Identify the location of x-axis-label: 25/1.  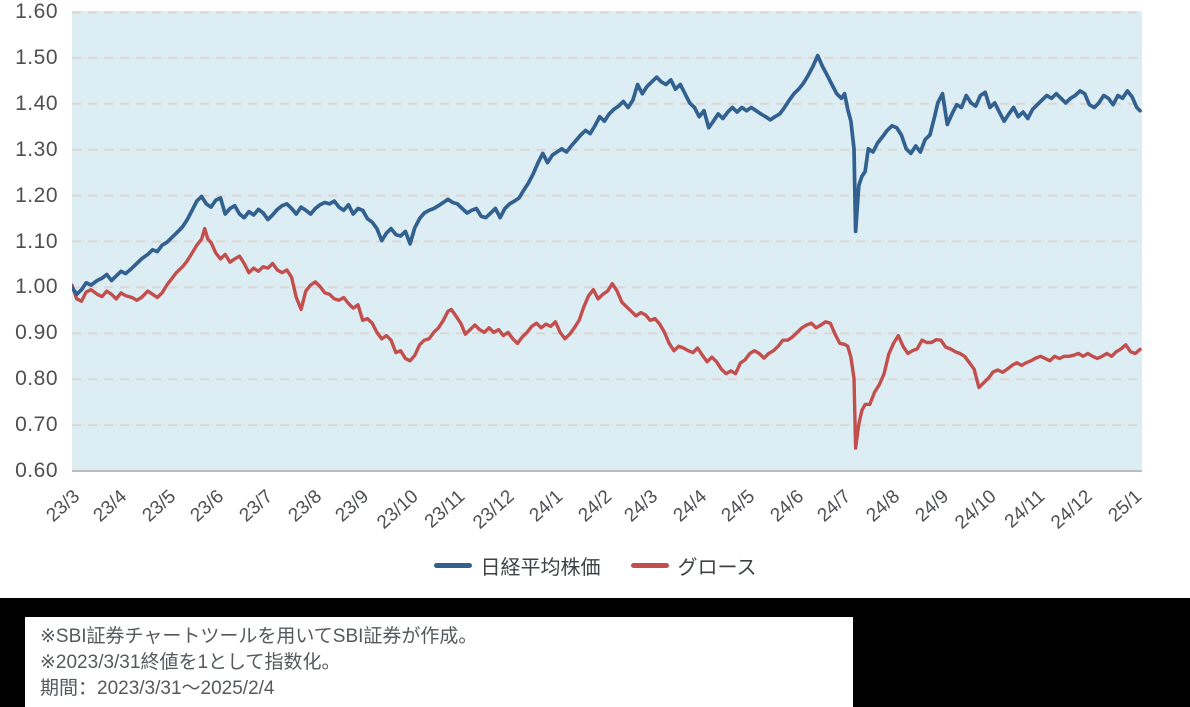
(1125, 506).